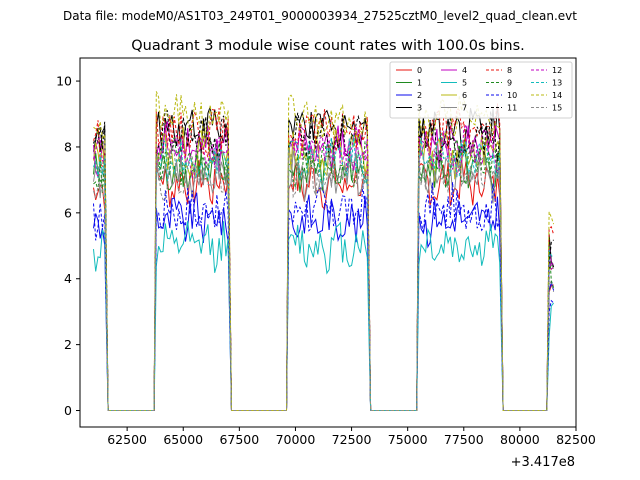 The image size is (640, 480). Describe the element at coordinates (68, 212) in the screenshot. I see `y-tick-label: 6` at that location.